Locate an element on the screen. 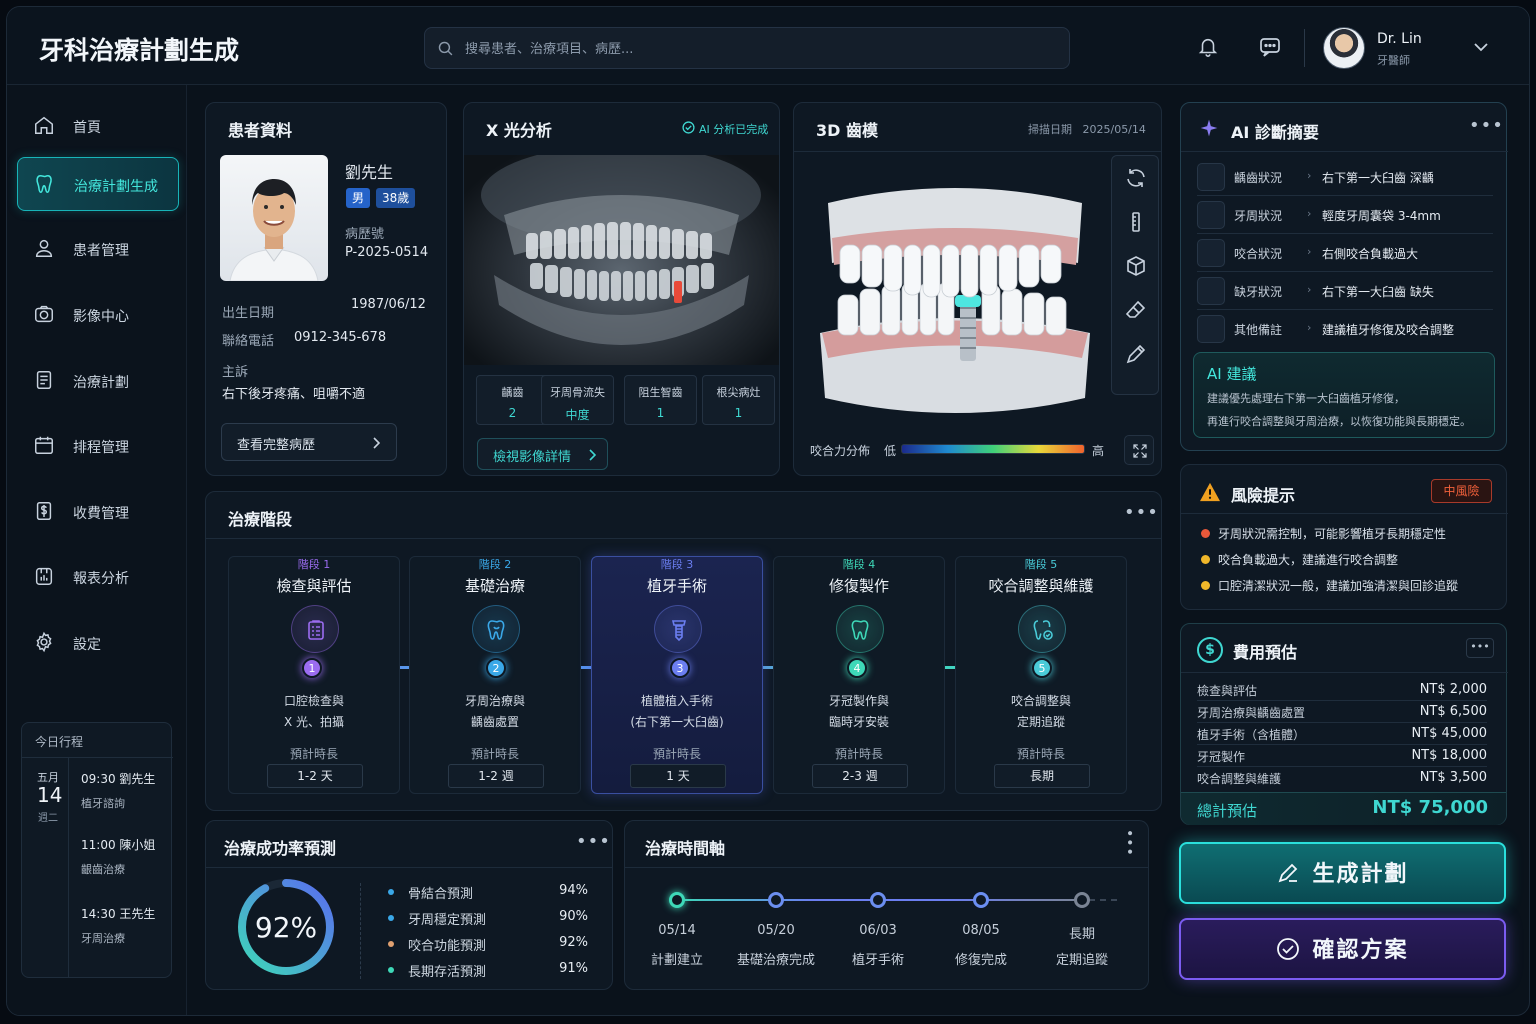 Image resolution: width=1536 pixels, height=1024 pixels. cube-icon is located at coordinates (1136, 266).